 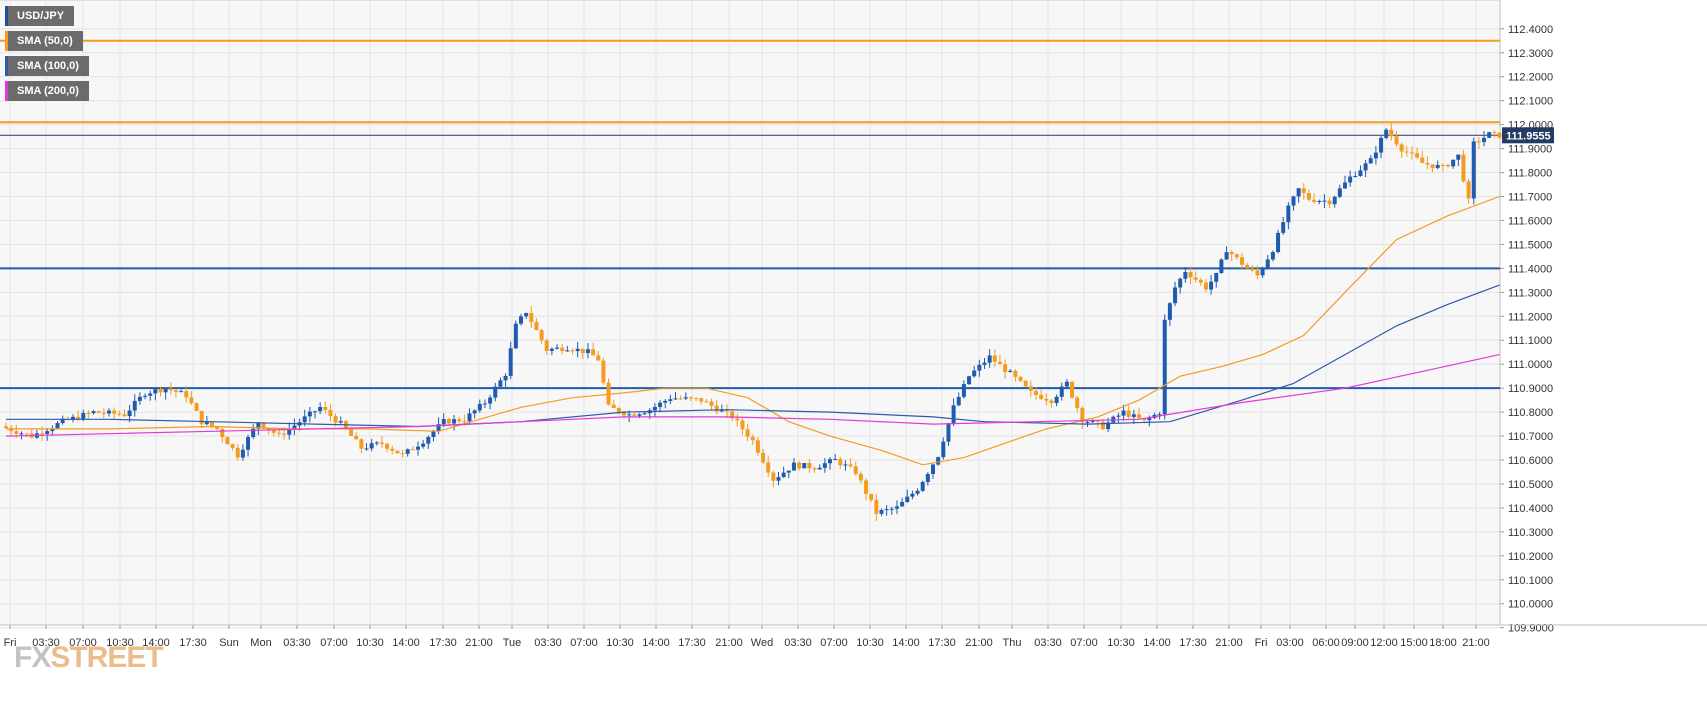 I want to click on legend-sma-200: SMA (200,0), so click(x=47, y=91).